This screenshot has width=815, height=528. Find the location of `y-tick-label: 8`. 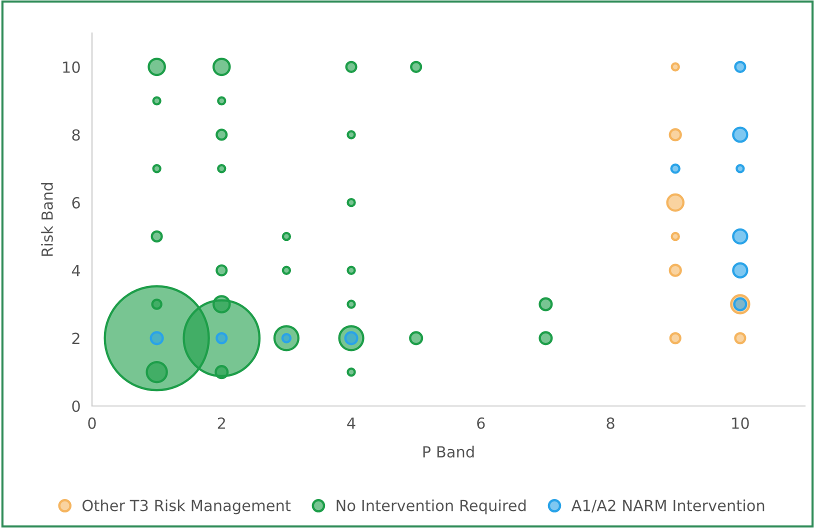

y-tick-label: 8 is located at coordinates (76, 135).